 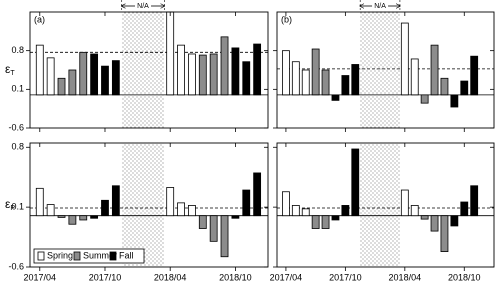 I want to click on y-axis-label: εP, so click(x=10, y=204).